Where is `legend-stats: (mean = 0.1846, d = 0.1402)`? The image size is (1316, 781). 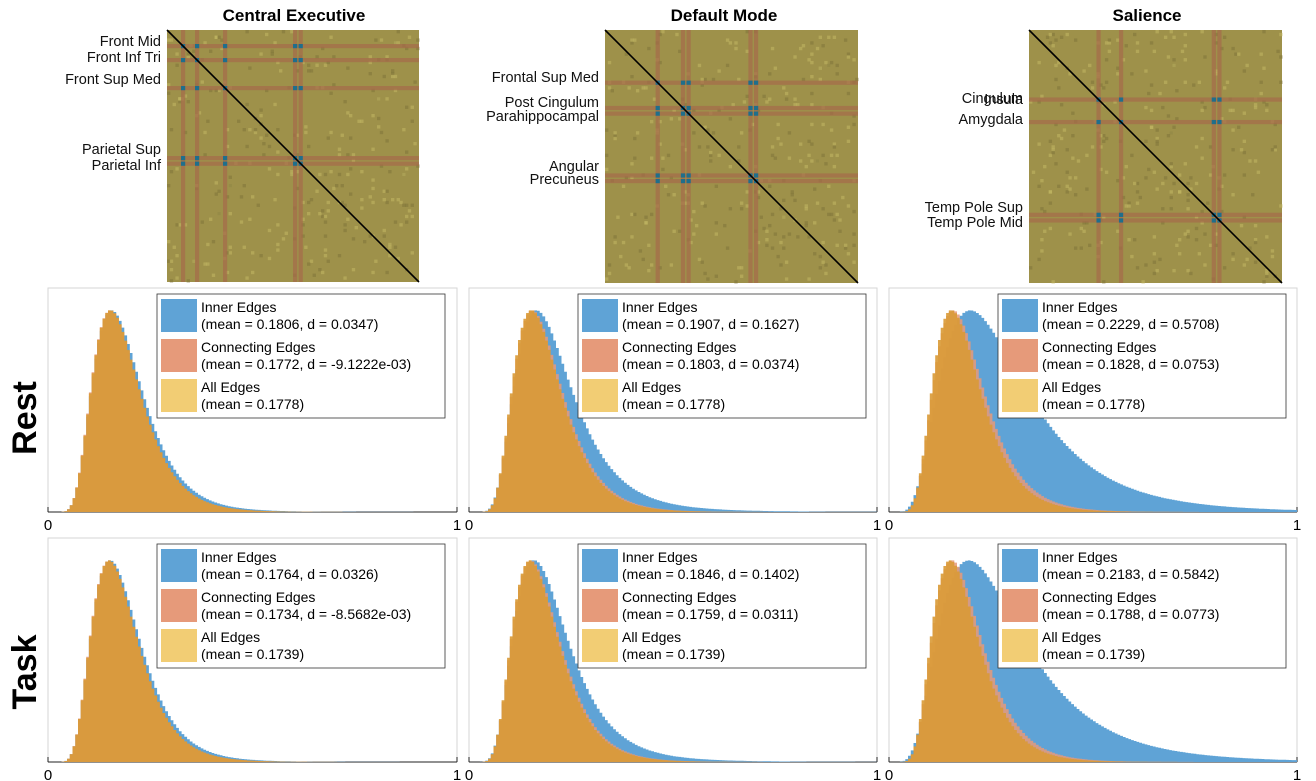
legend-stats: (mean = 0.1846, d = 0.1402) is located at coordinates (710, 574).